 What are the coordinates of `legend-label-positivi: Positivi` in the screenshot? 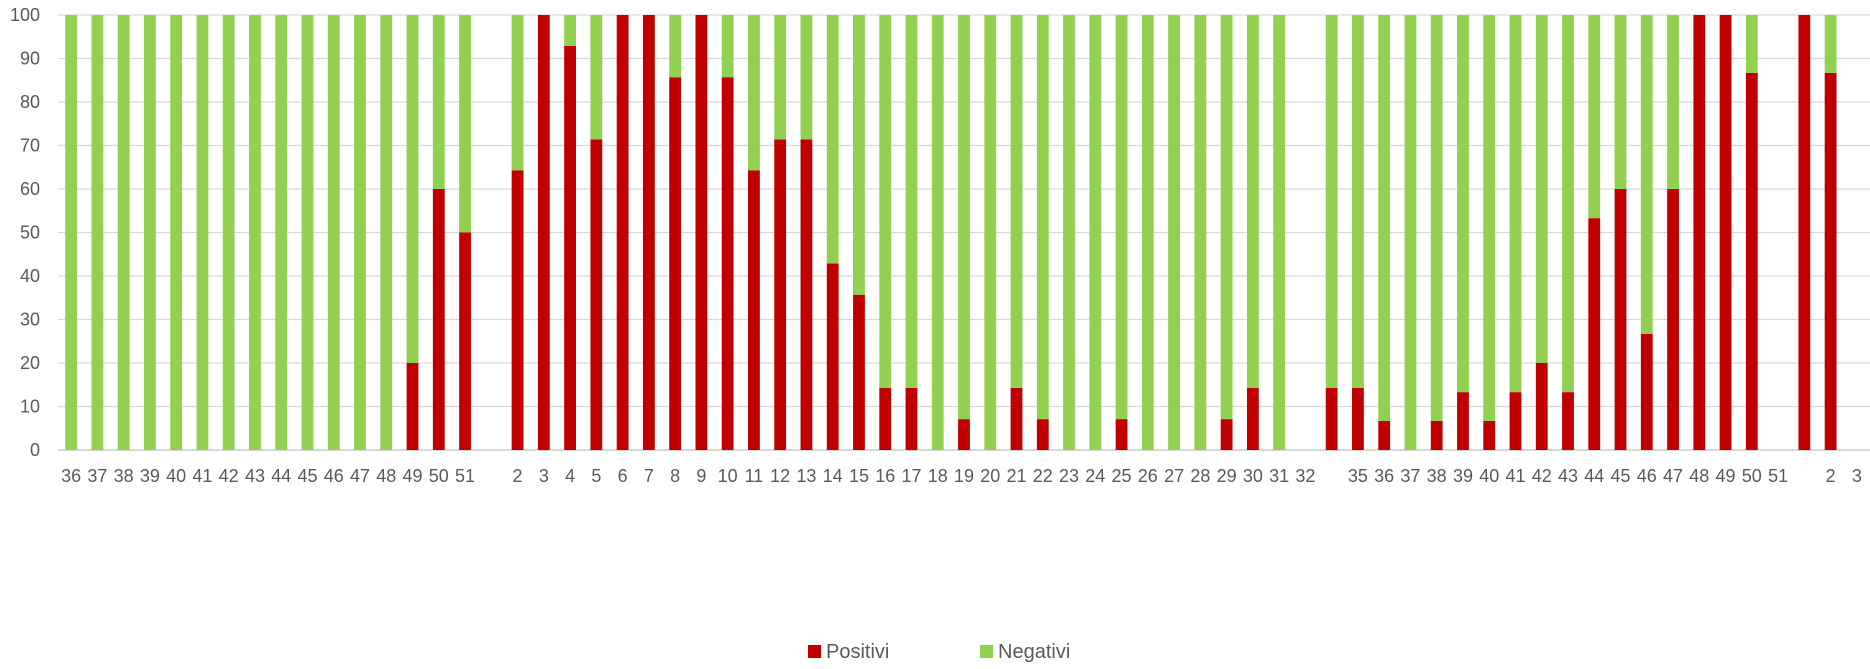 It's located at (857, 652).